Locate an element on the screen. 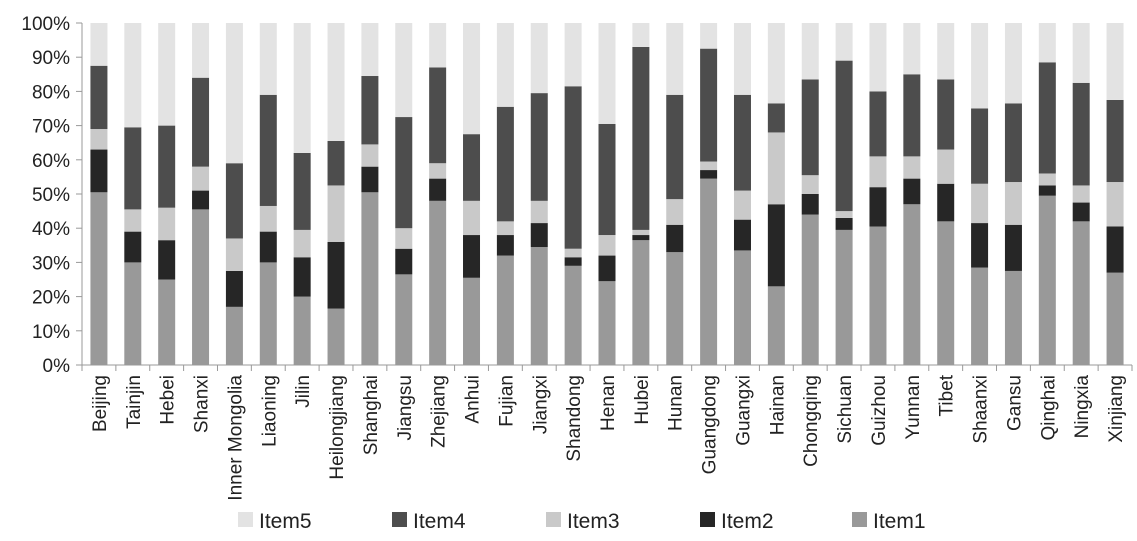  x-category-label: Hubei is located at coordinates (642, 400).